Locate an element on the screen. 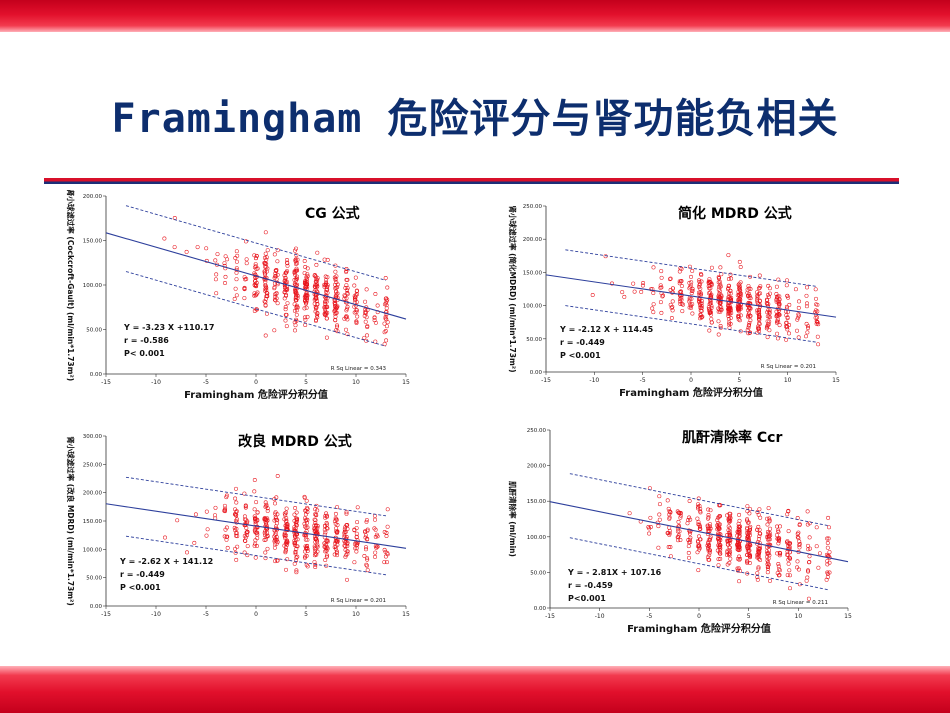 Image resolution: width=950 pixels, height=713 pixels. data-points is located at coordinates (276, 281).